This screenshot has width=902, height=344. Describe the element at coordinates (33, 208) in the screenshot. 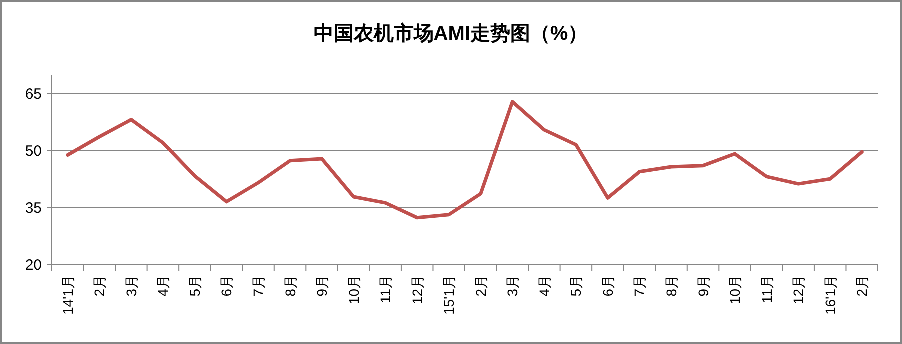

I see `y-tick-label: 35` at that location.